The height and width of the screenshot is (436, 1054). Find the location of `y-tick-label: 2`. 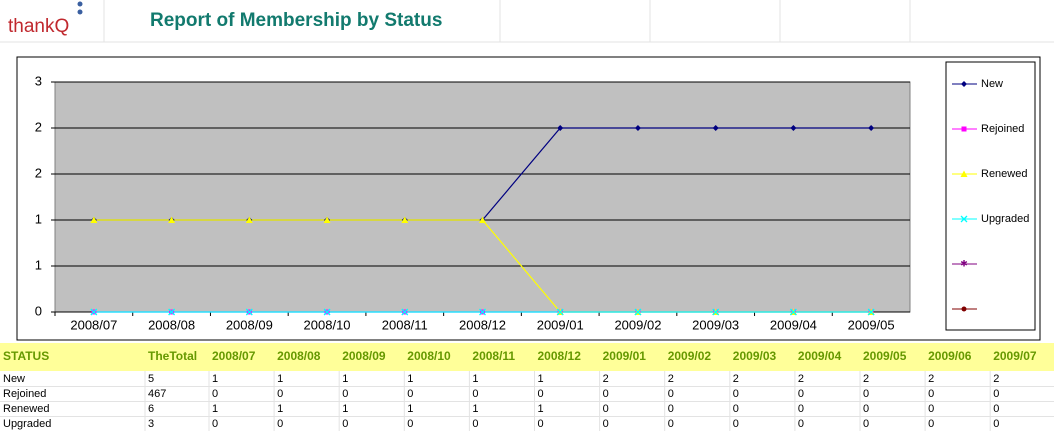

y-tick-label: 2 is located at coordinates (38, 126).